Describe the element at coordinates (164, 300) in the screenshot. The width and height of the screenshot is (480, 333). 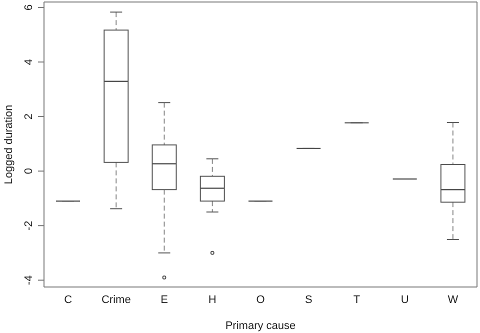
I see `x-tick-label: E` at that location.